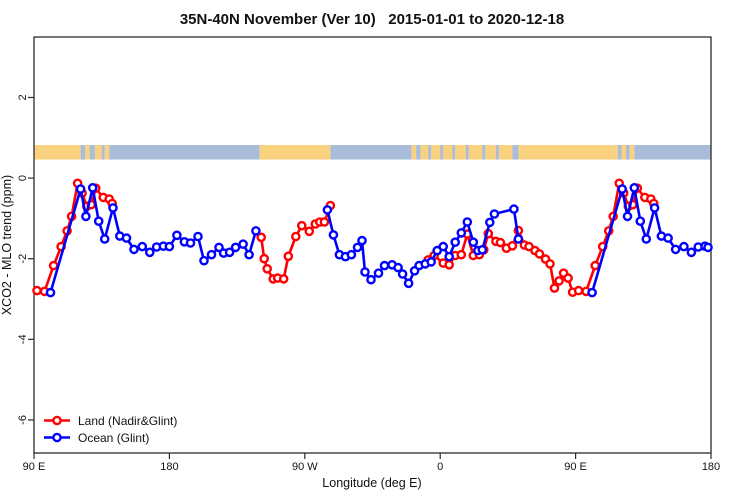 Image resolution: width=750 pixels, height=500 pixels. I want to click on legend-land-label: Land (Nadir&Glint), so click(127, 421).